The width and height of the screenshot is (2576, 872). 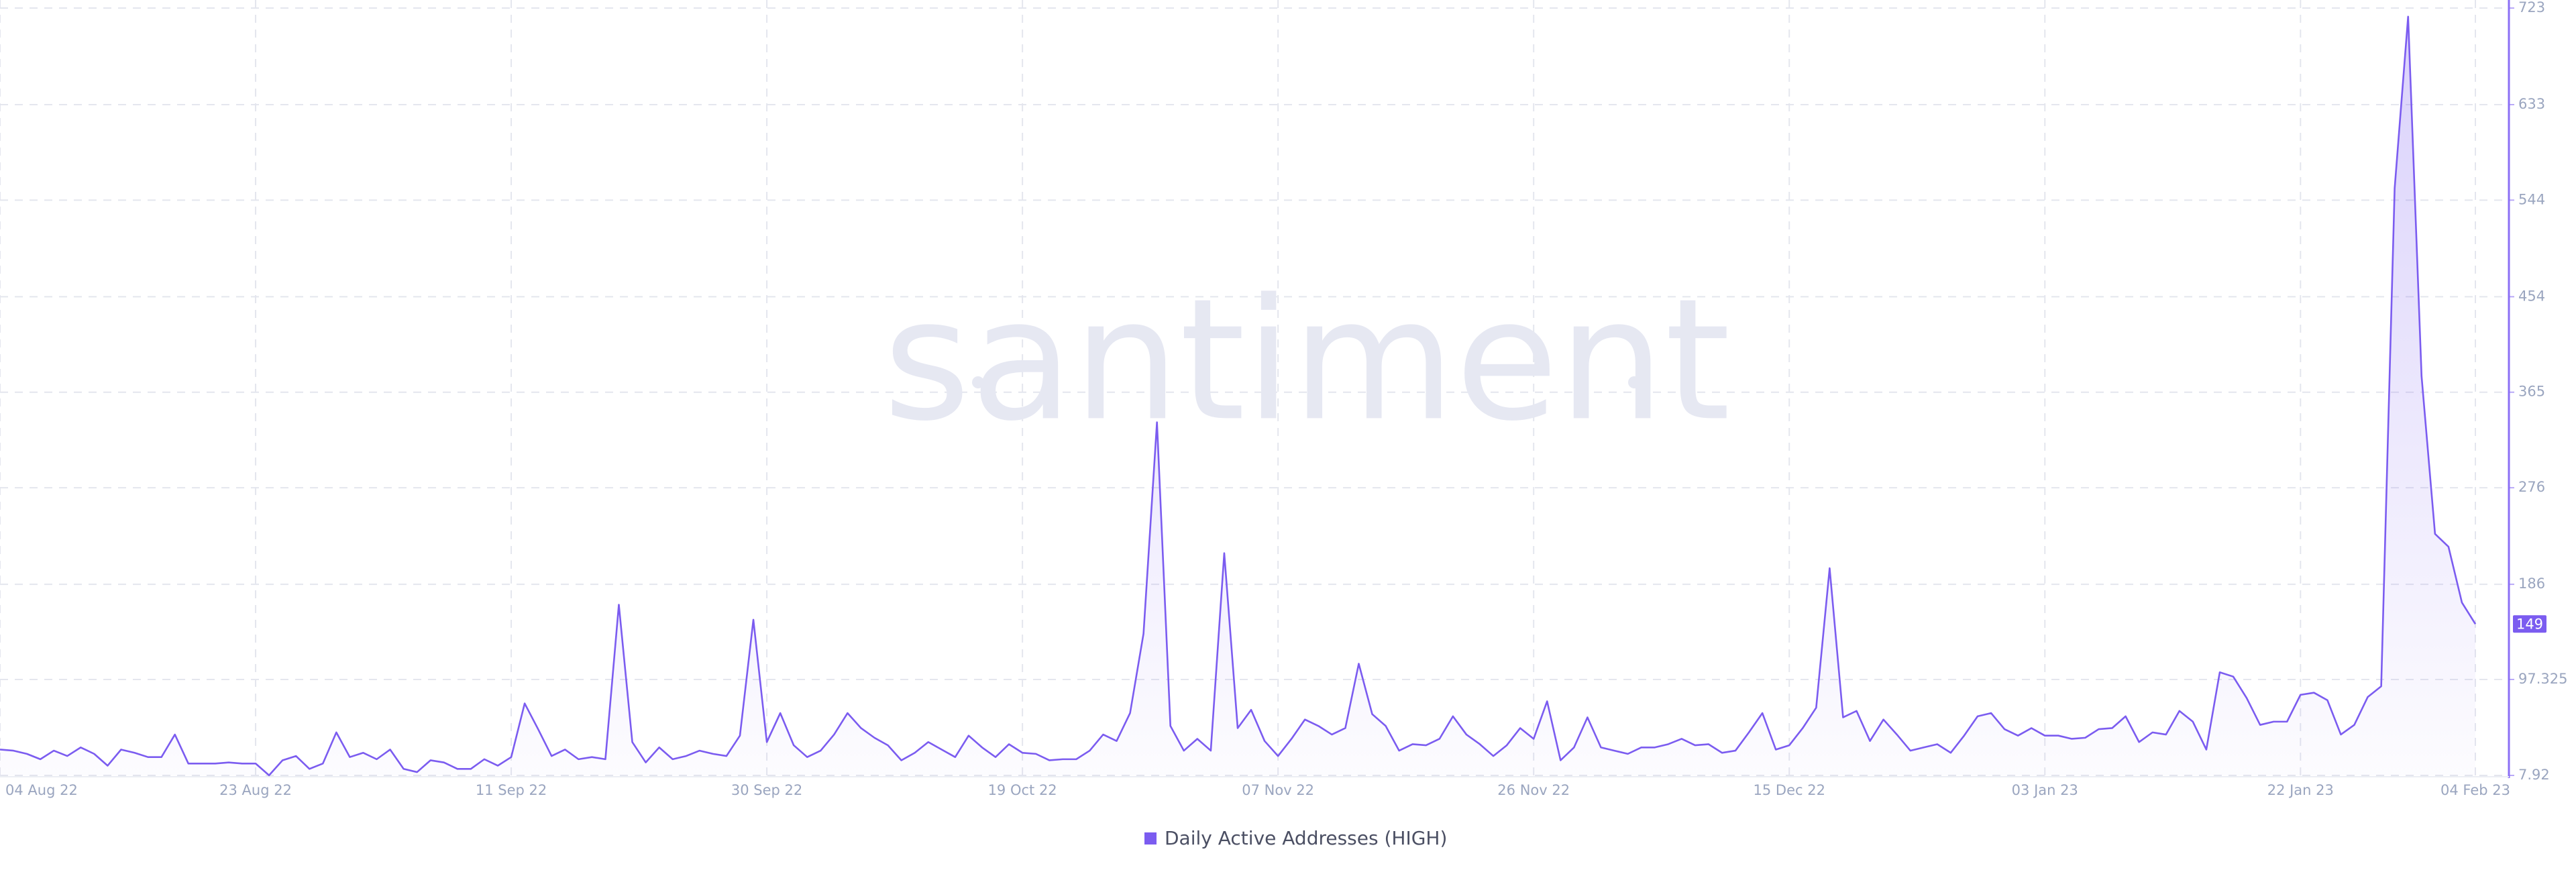 What do you see at coordinates (2300, 790) in the screenshot?
I see `x-tick-label: 22 Jan 23` at bounding box center [2300, 790].